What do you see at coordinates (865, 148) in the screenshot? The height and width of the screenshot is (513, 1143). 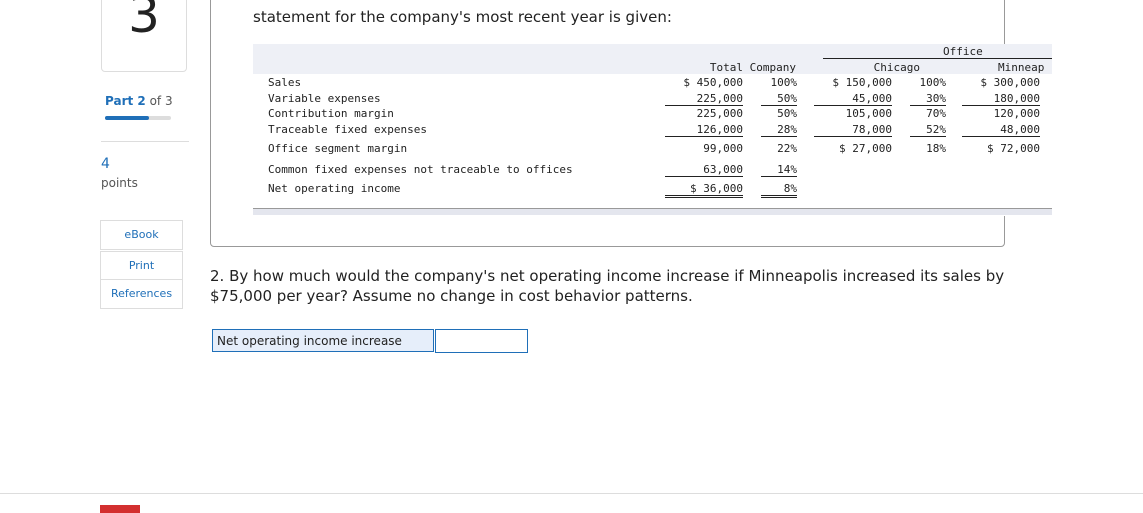 I see `table-cell: $ 27,000` at bounding box center [865, 148].